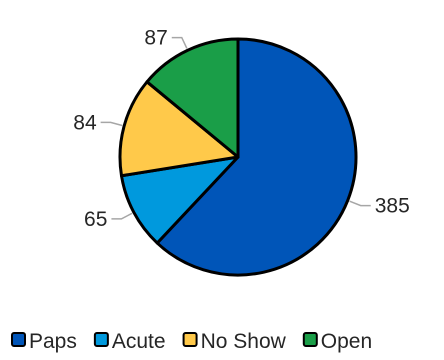 This screenshot has height=360, width=444. I want to click on legend: Paps Acute No Show Open, so click(191, 341).